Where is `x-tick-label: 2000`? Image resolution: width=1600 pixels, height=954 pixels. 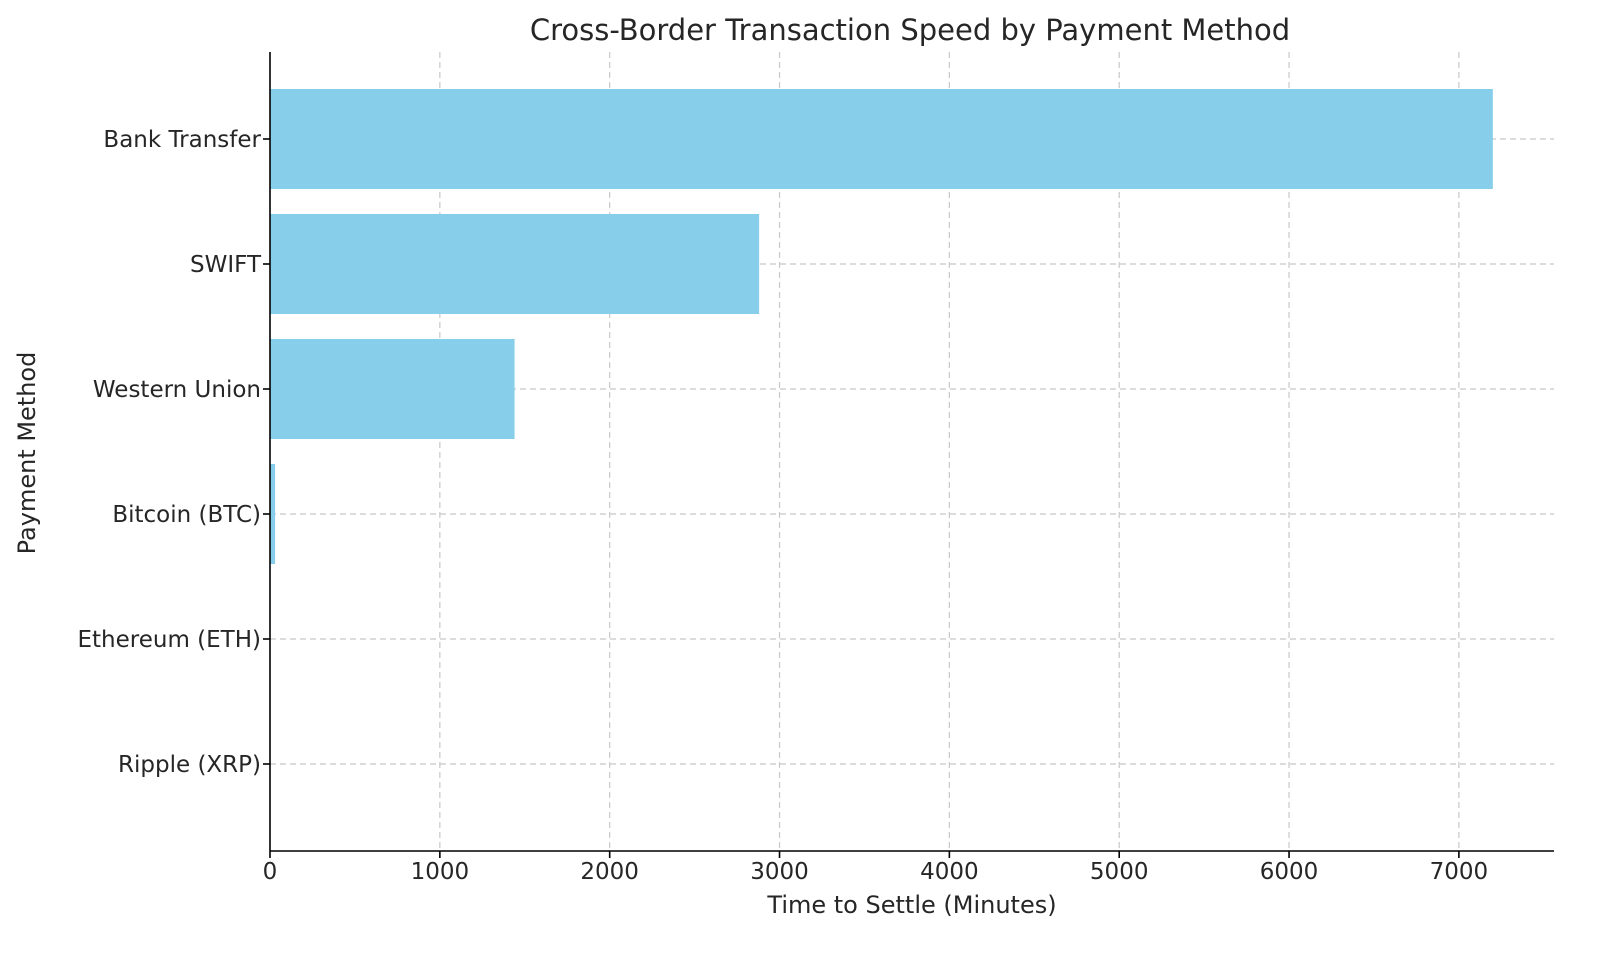
x-tick-label: 2000 is located at coordinates (609, 872).